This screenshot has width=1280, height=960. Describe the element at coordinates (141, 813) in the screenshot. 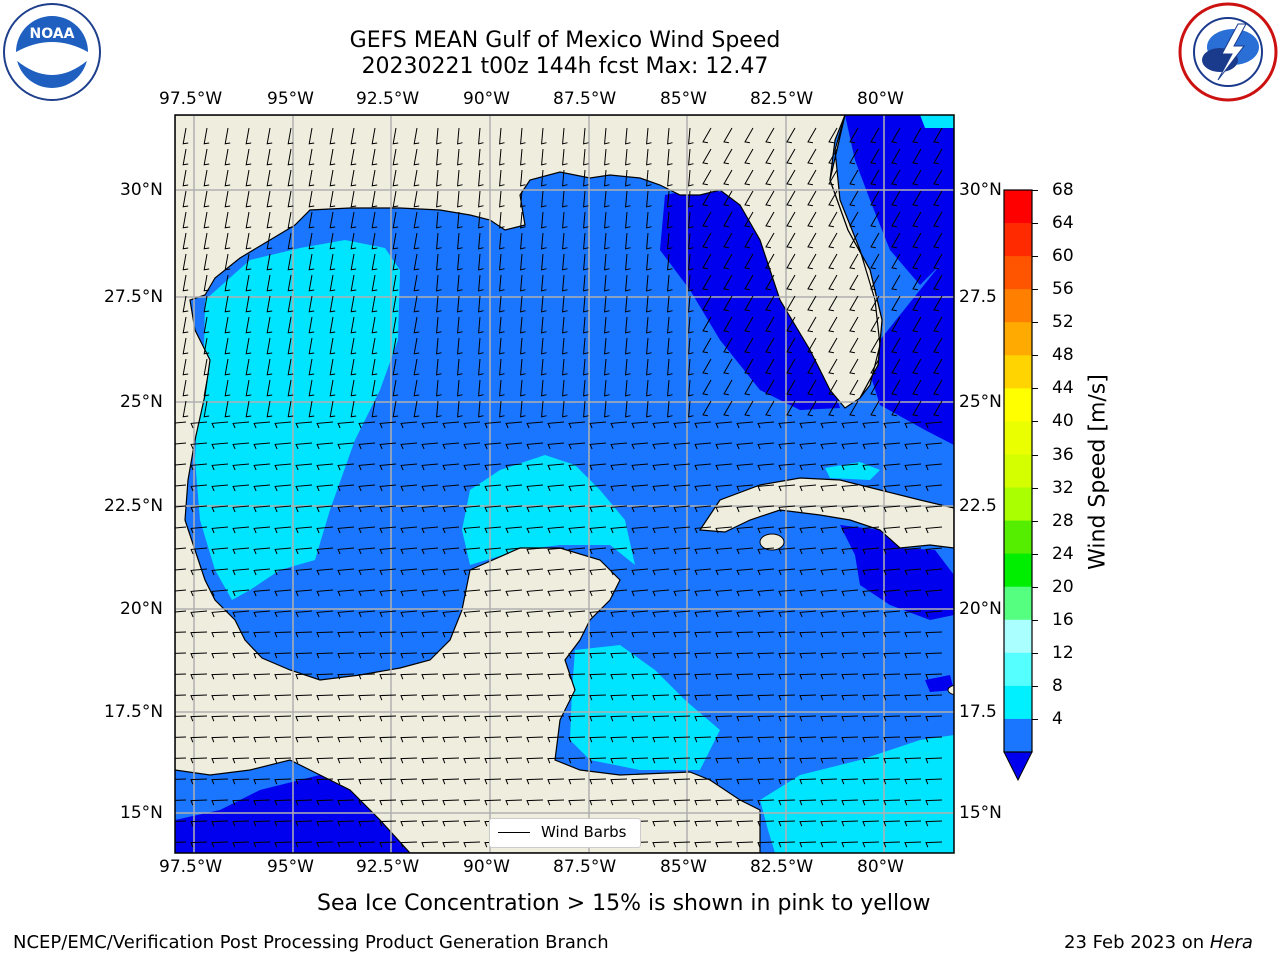

I see `lat-tick-left: 15°N` at that location.